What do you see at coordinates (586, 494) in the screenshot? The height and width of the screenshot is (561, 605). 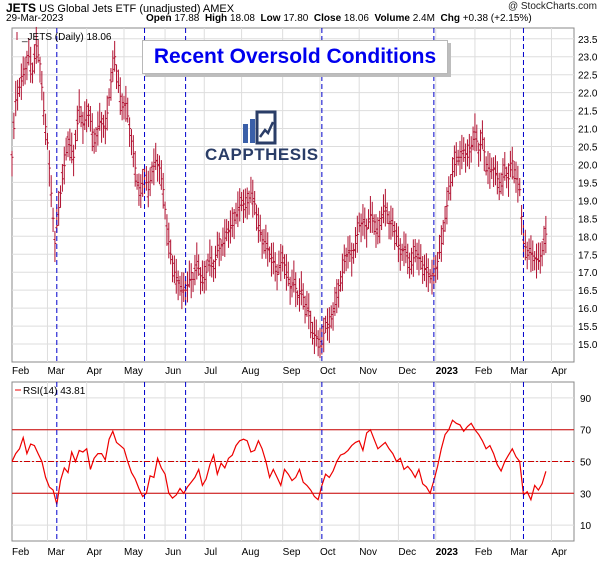 I see `rsi-tick-label: 30` at bounding box center [586, 494].